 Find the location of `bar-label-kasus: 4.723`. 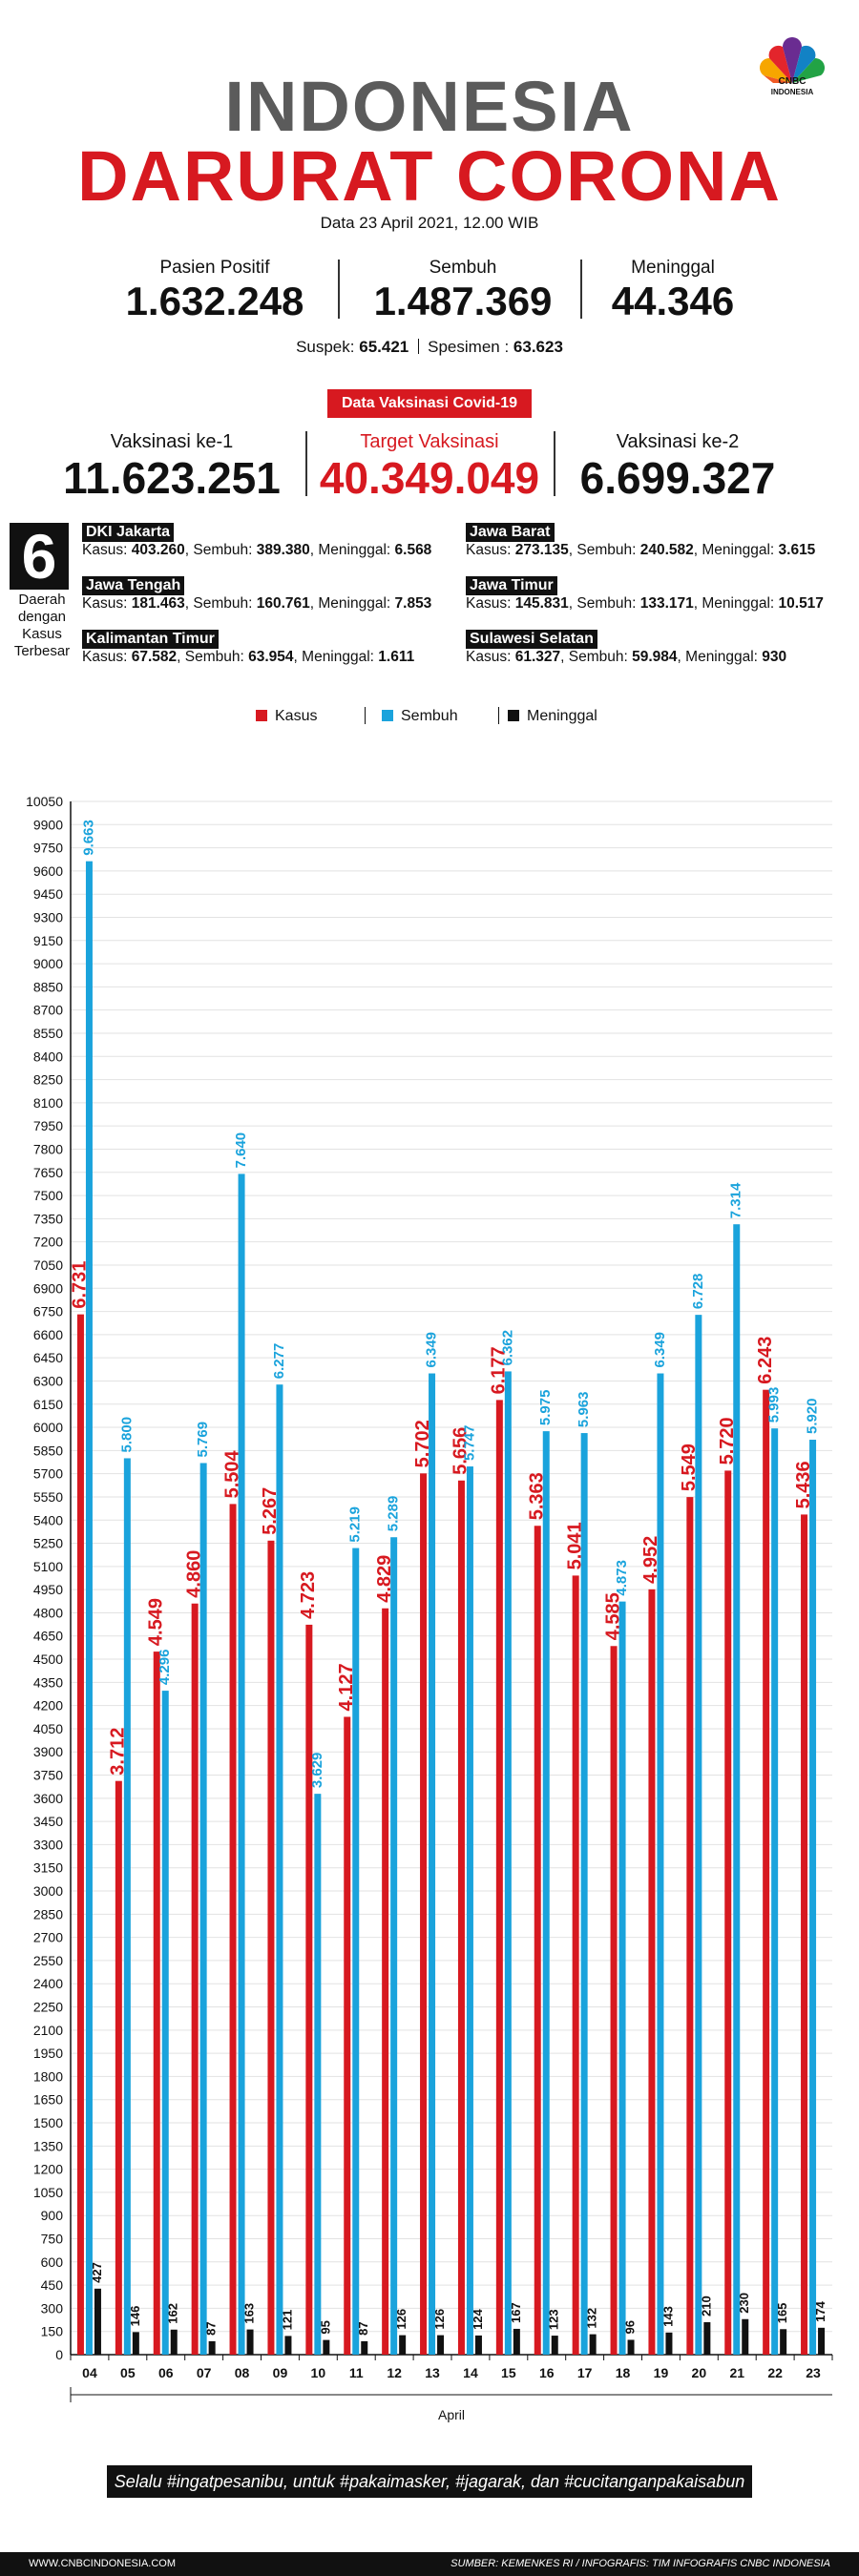

bar-label-kasus: 4.723 is located at coordinates (308, 1595).